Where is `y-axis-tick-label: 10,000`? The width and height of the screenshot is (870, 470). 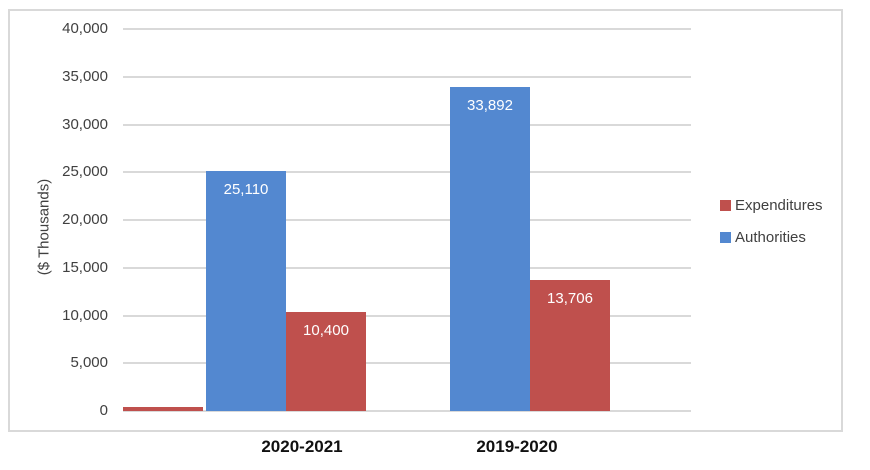
y-axis-tick-label: 10,000 is located at coordinates (85, 315).